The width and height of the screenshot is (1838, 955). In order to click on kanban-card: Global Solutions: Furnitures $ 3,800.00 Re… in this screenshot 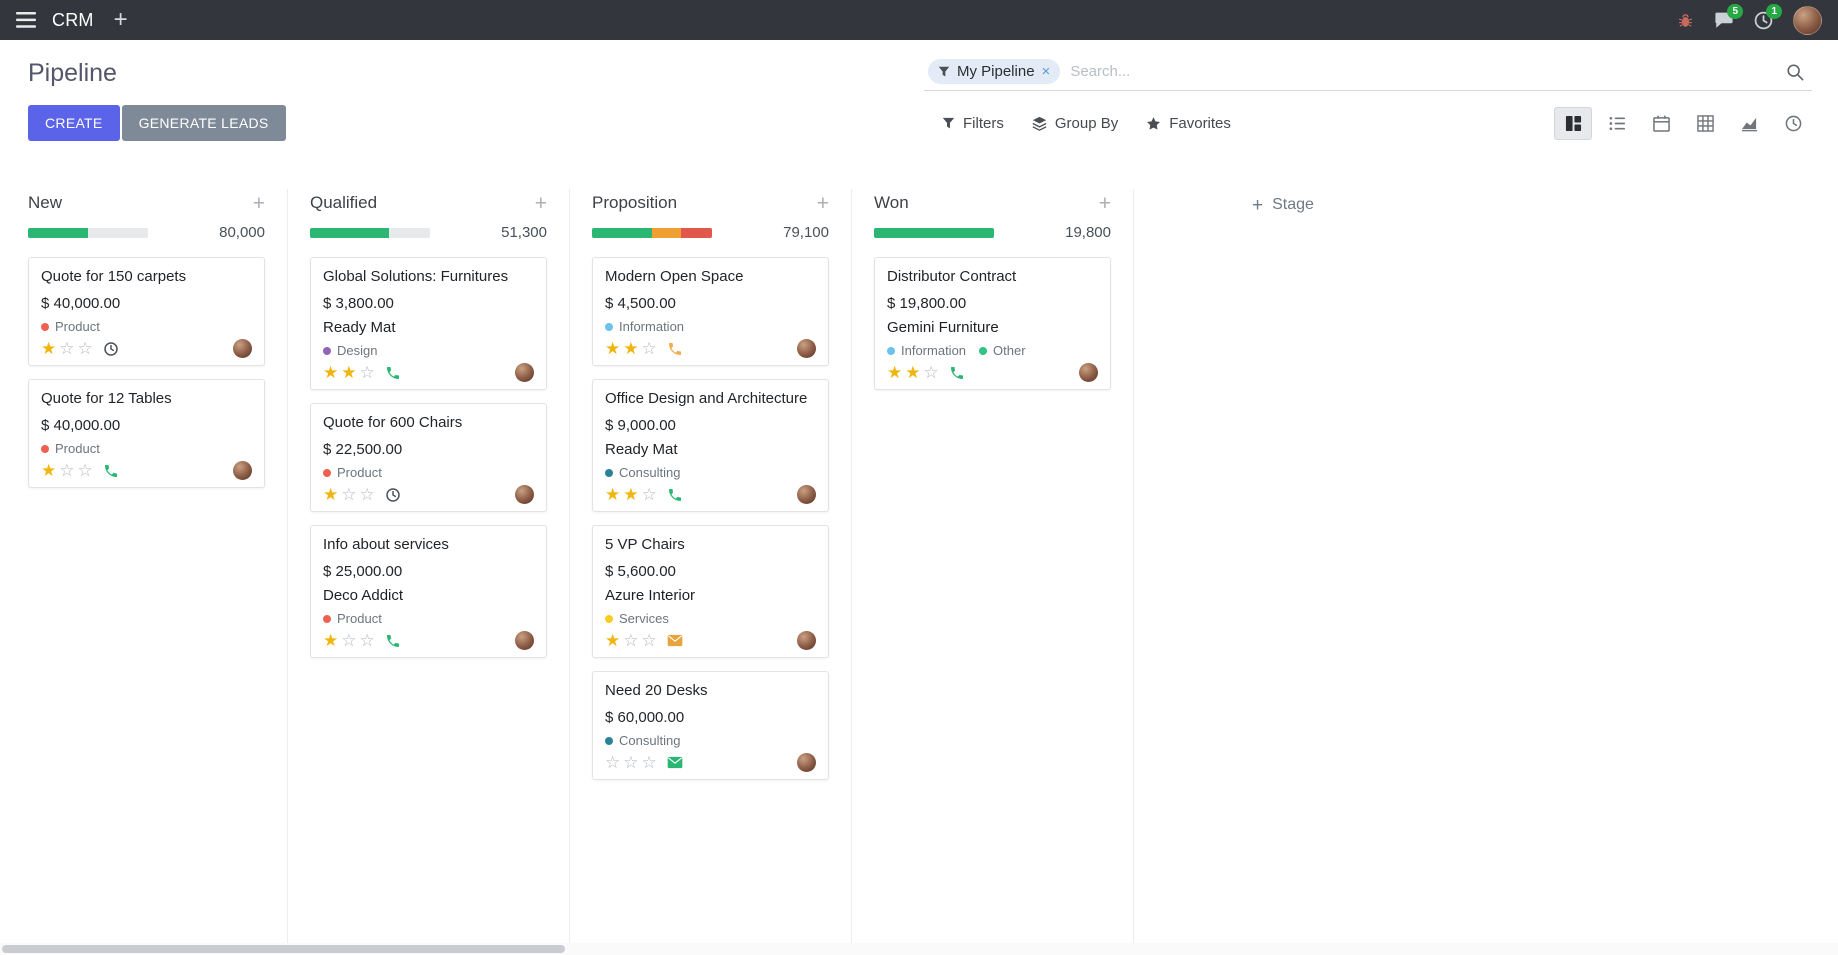, I will do `click(428, 323)`.